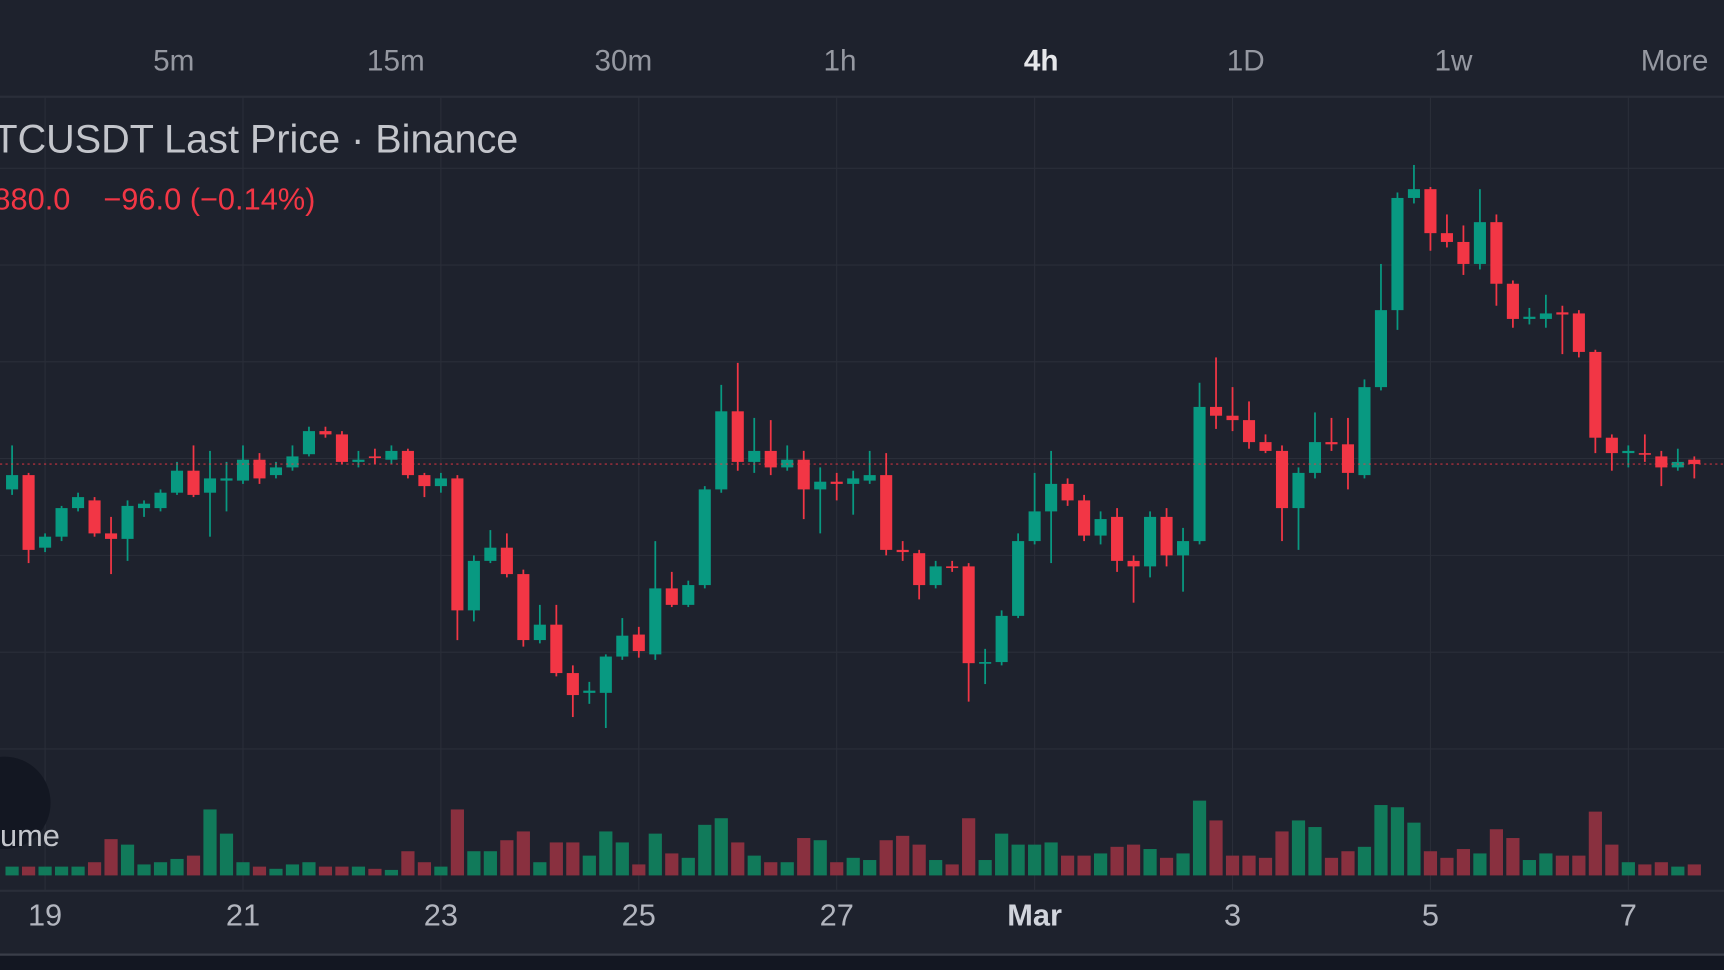 The width and height of the screenshot is (1724, 970). Describe the element at coordinates (1675, 61) in the screenshot. I see `tab: More` at that location.